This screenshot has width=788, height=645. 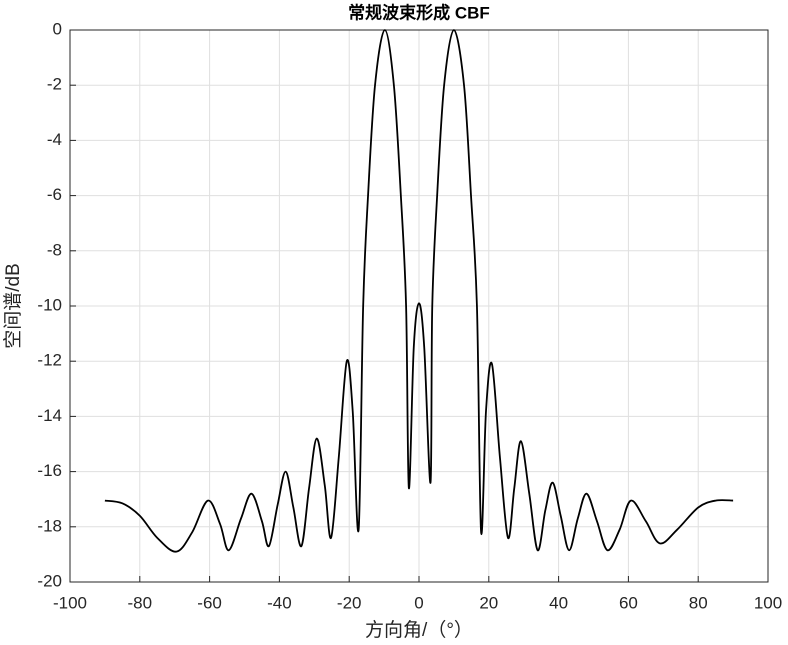 What do you see at coordinates (558, 602) in the screenshot?
I see `x-tick-label: 40` at bounding box center [558, 602].